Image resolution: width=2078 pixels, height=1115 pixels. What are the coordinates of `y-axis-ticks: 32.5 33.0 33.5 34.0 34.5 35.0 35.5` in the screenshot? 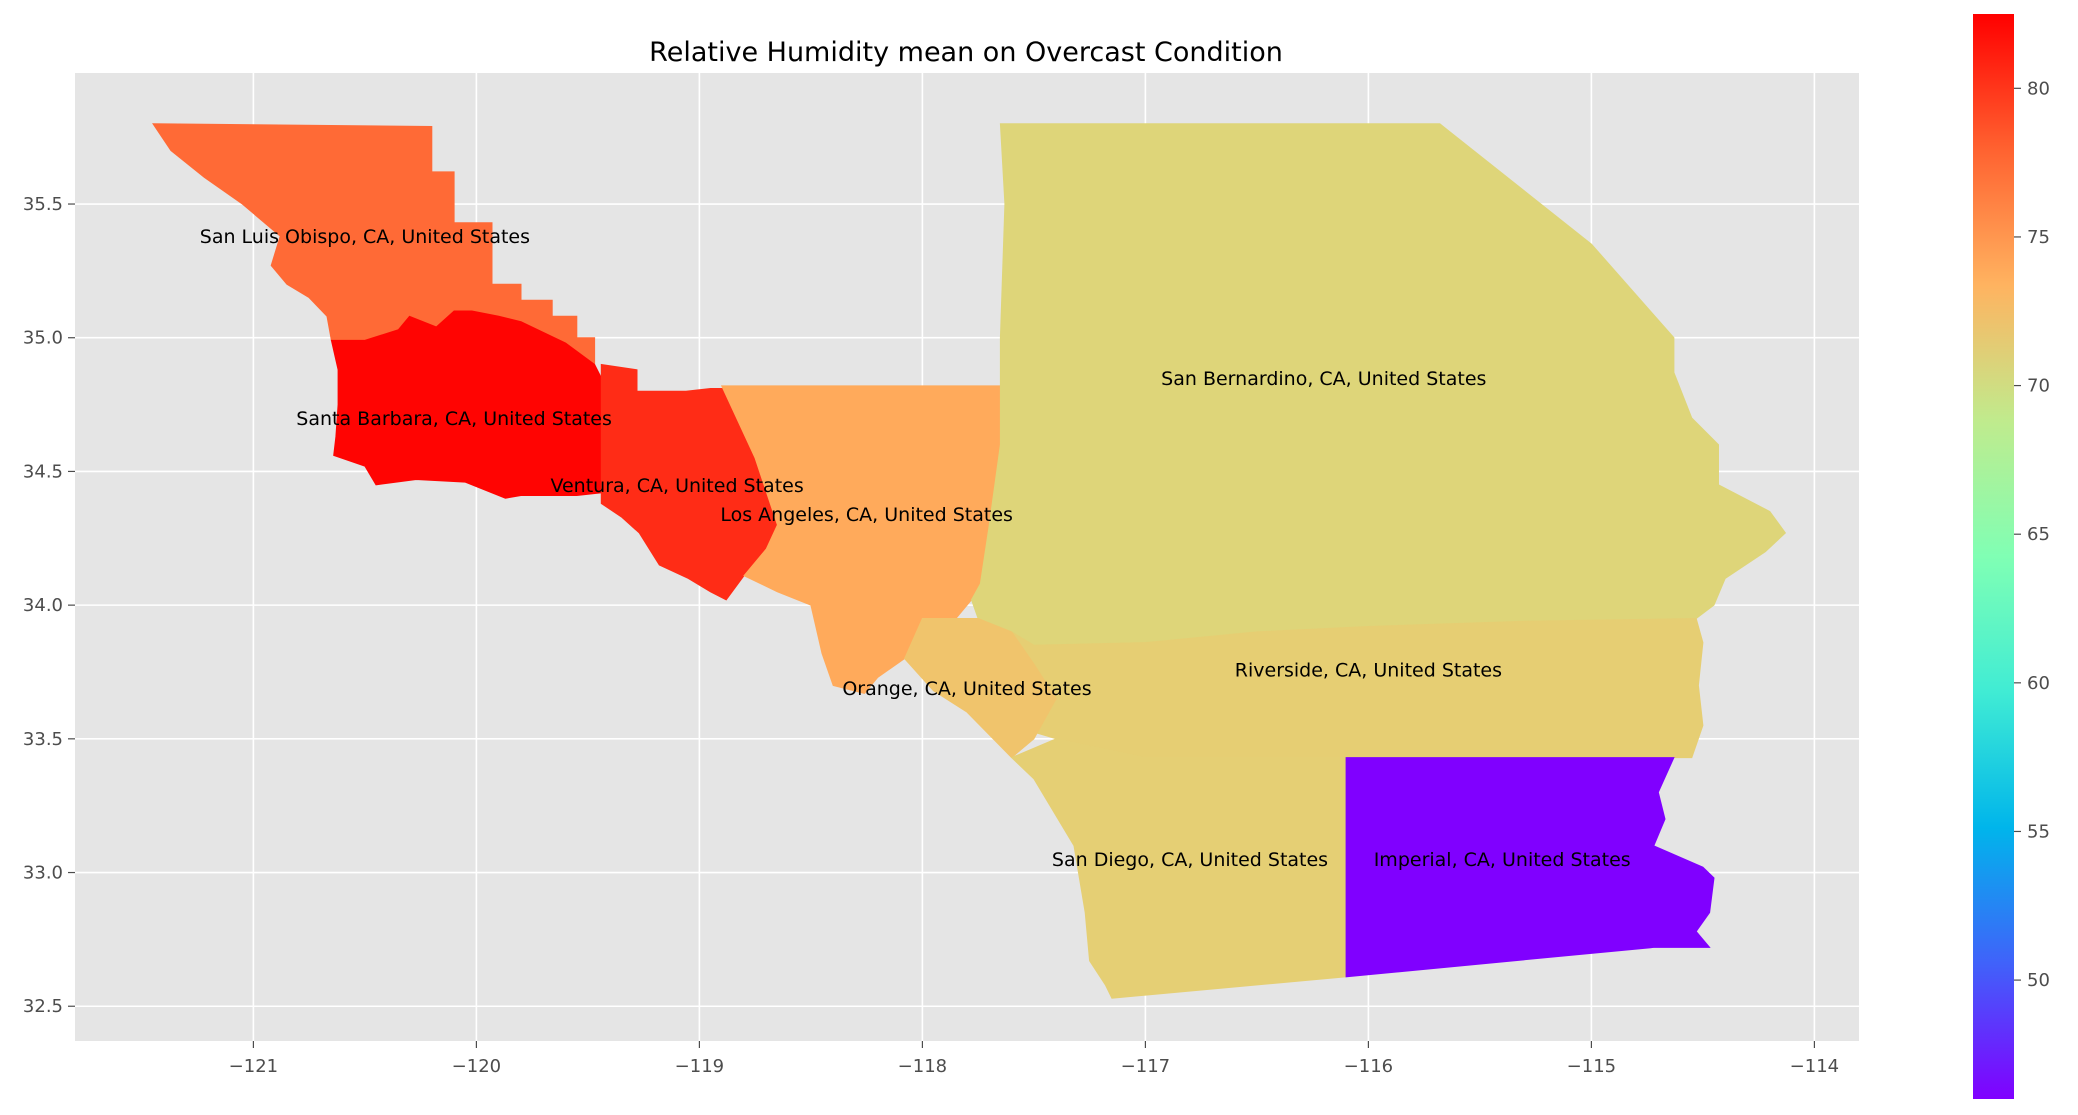 It's located at (49, 605).